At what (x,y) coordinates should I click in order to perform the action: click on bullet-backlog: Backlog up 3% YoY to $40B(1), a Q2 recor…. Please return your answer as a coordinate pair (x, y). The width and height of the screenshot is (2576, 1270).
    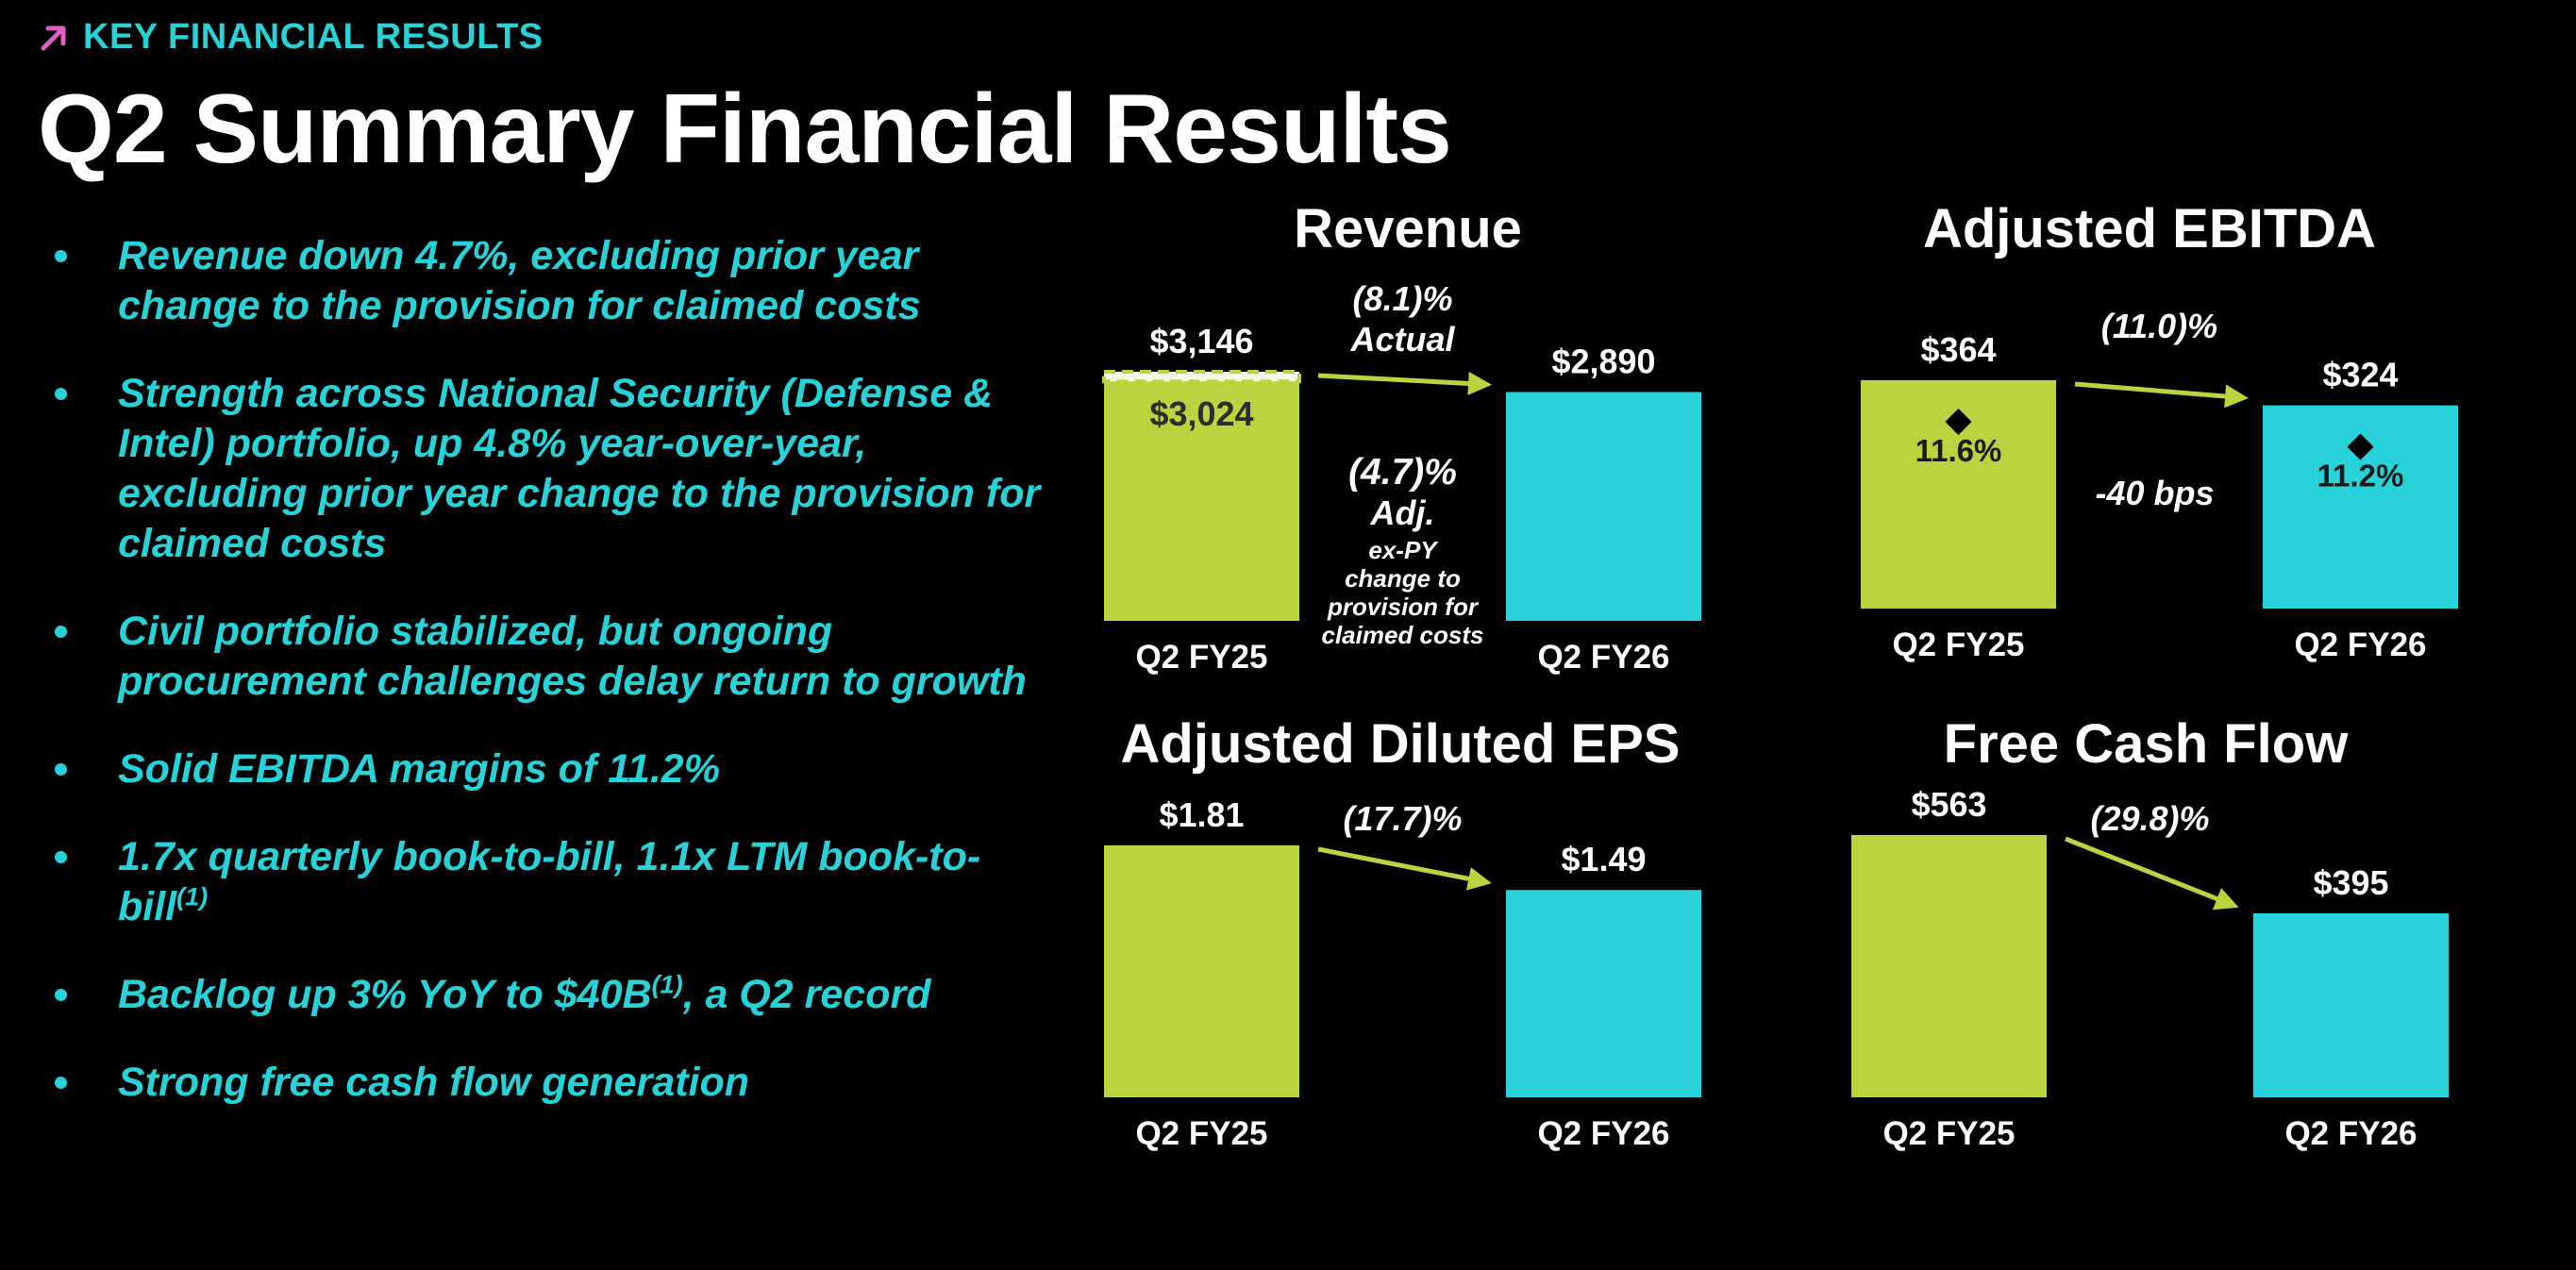
    Looking at the image, I should click on (549, 995).